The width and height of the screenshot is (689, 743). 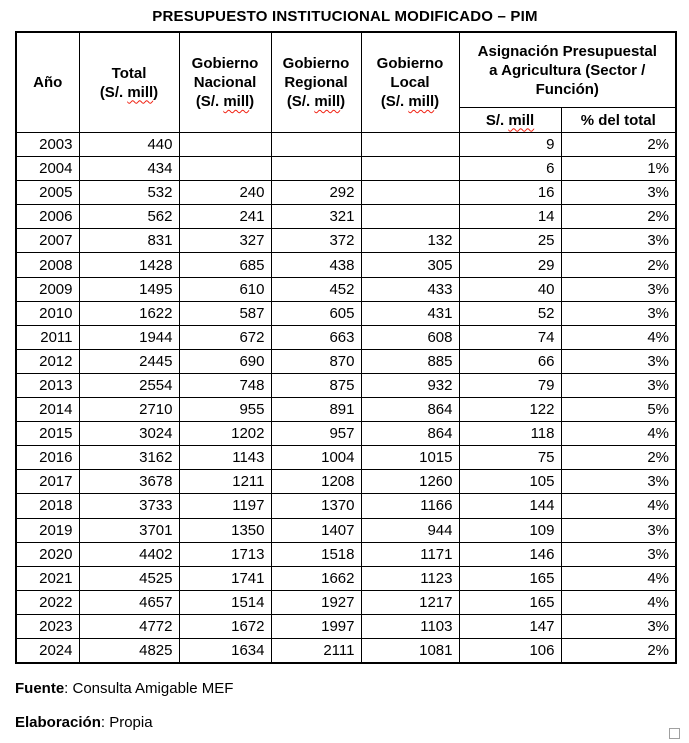 What do you see at coordinates (316, 602) in the screenshot?
I see `gobierno-regional-cell: 1927` at bounding box center [316, 602].